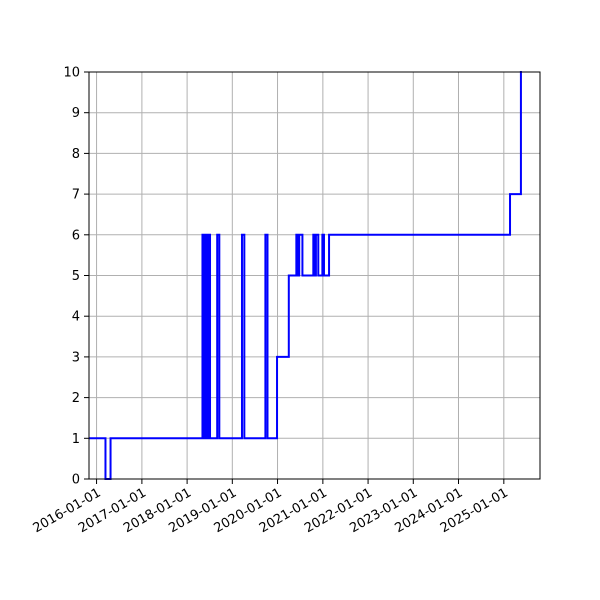  Describe the element at coordinates (76, 154) in the screenshot. I see `y-axis-tick-label: 8` at that location.